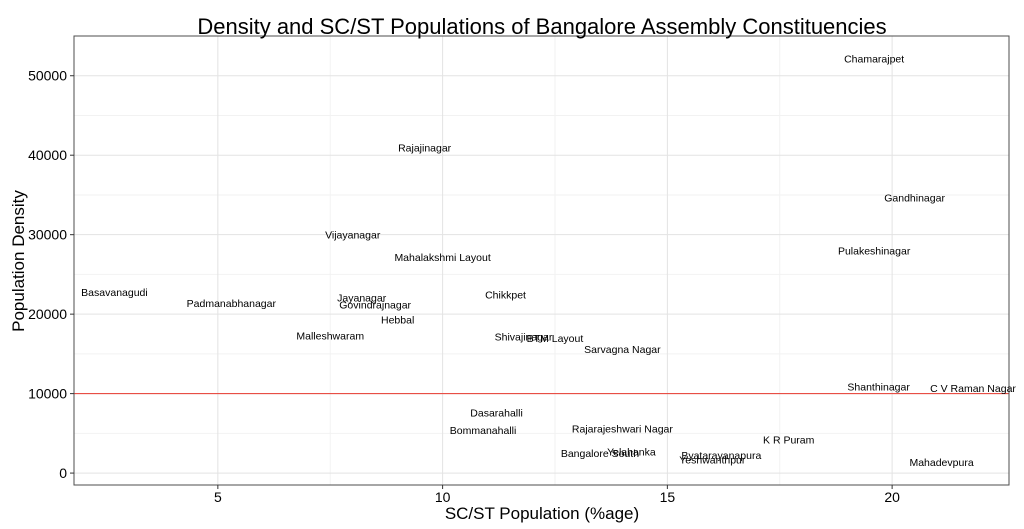  Describe the element at coordinates (496, 414) in the screenshot. I see `data-point-label: Dasarahalli` at that location.